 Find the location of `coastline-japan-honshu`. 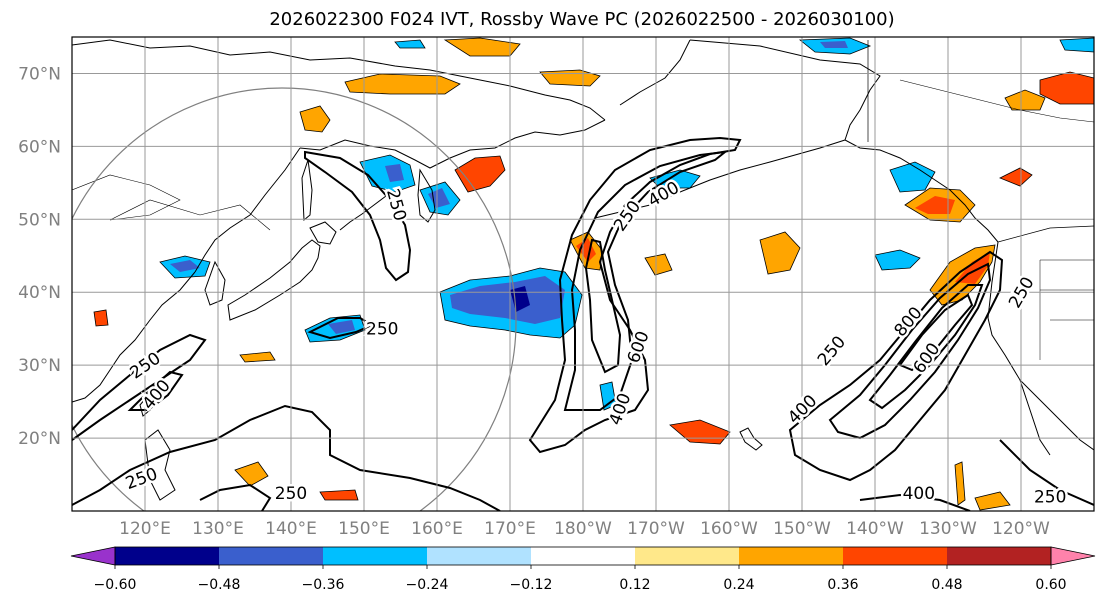

coastline-japan-honshu is located at coordinates (274, 280).